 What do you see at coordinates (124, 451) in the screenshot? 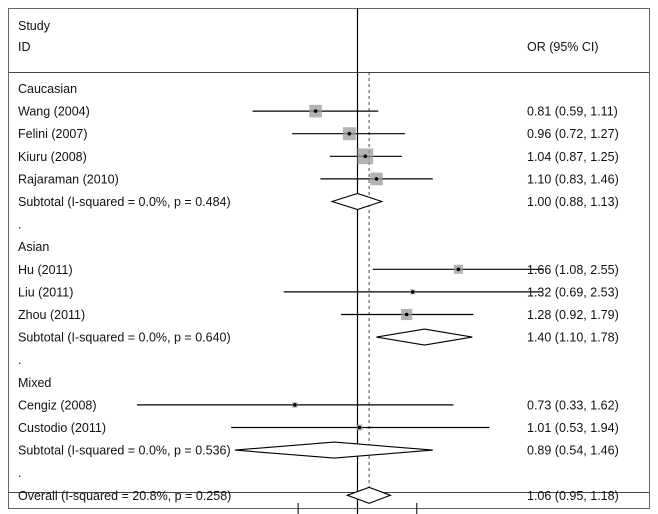
I see `subtotal-label: Subtotal (I-squared = 0.0%, p = 0.536)` at bounding box center [124, 451].